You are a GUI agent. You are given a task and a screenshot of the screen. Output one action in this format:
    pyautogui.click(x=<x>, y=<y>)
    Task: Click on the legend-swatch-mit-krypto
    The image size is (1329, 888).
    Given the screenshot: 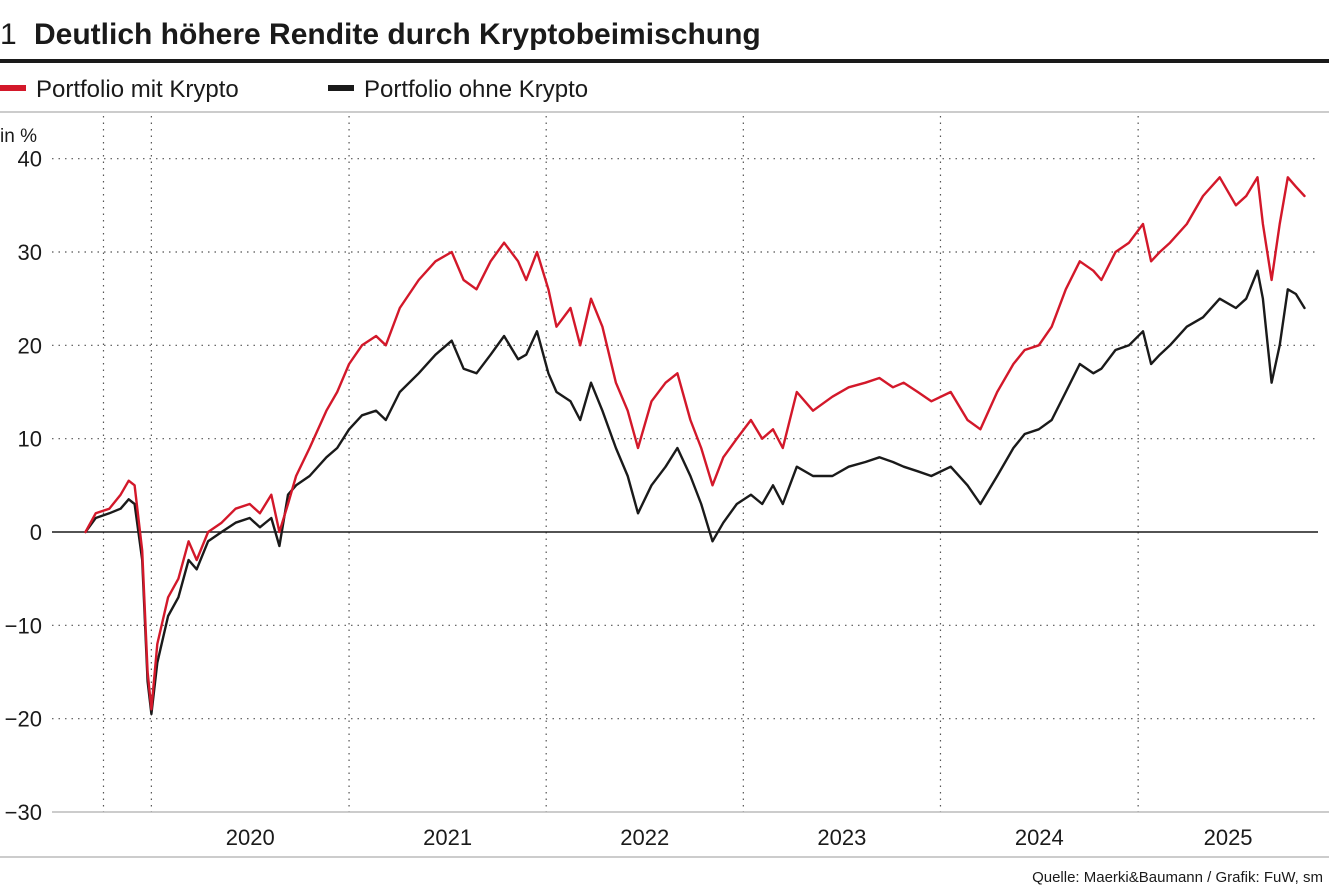 What is the action you would take?
    pyautogui.click(x=13, y=88)
    